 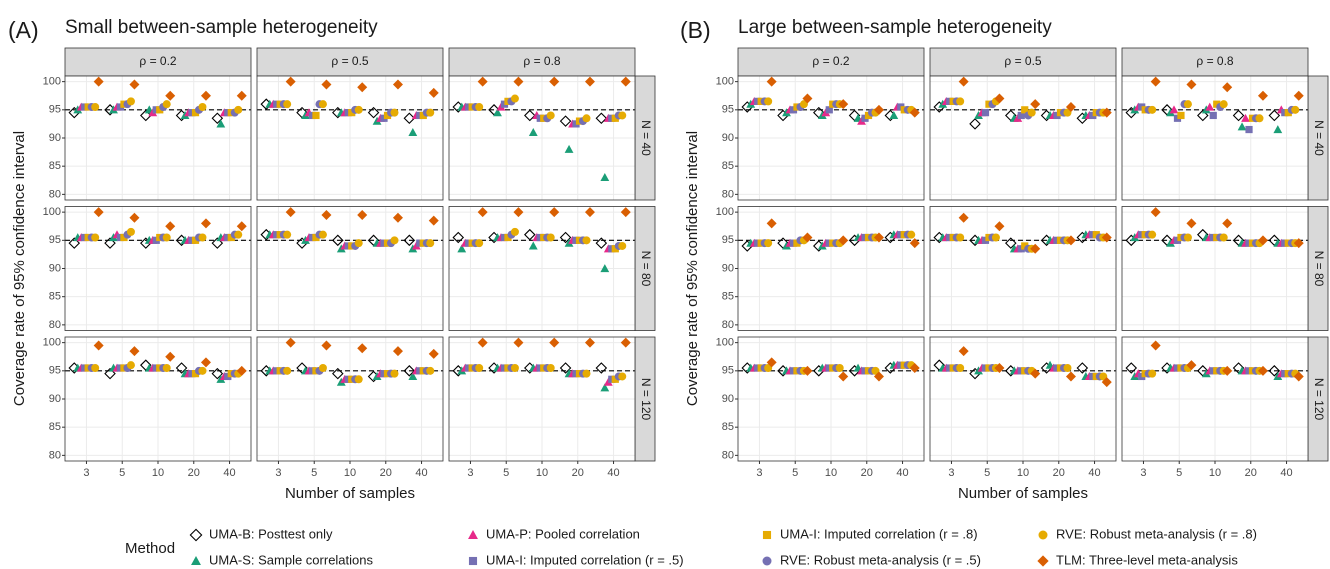 I want to click on strip-label: ρ = 0.8, so click(x=1215, y=61).